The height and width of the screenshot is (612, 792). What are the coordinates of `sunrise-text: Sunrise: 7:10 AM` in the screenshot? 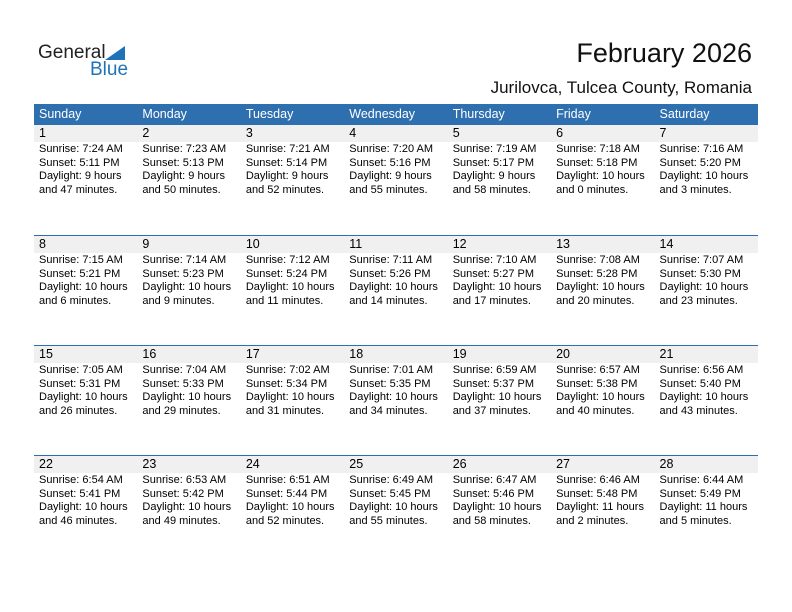 It's located at (494, 260).